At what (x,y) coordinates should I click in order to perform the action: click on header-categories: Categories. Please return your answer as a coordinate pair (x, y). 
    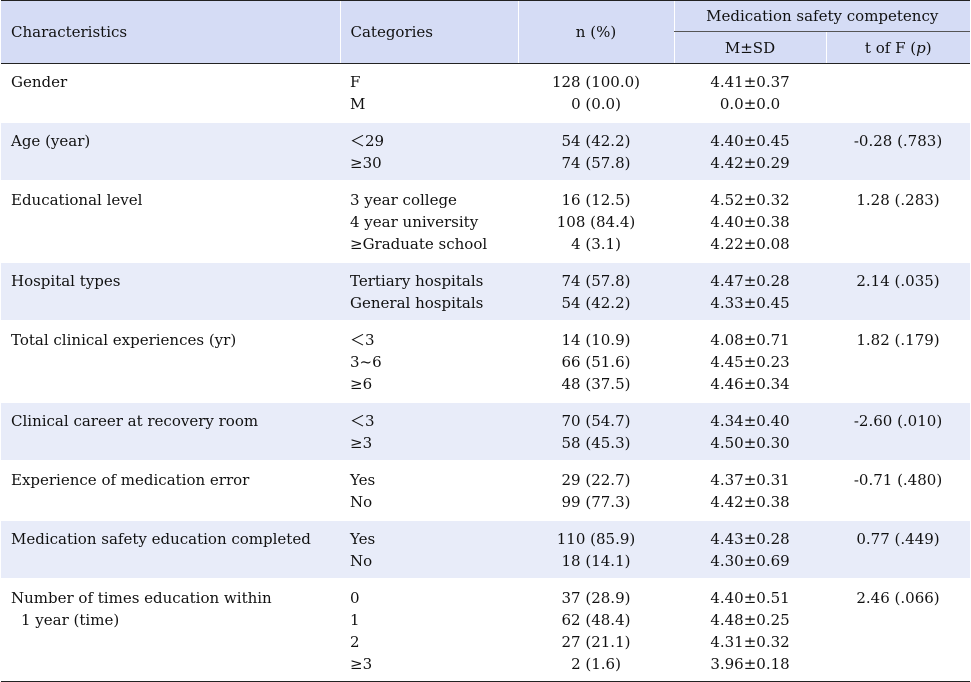
    Looking at the image, I should click on (428, 32).